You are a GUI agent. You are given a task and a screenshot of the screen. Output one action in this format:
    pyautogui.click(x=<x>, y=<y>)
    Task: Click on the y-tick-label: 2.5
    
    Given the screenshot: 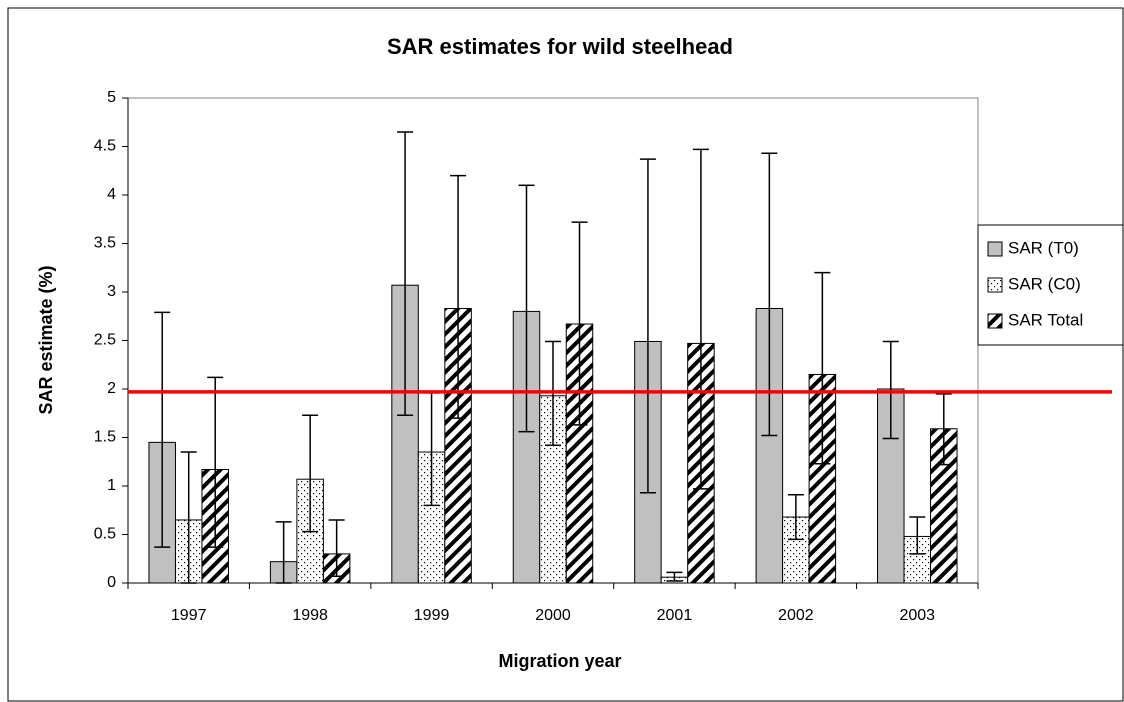 What is the action you would take?
    pyautogui.click(x=105, y=340)
    